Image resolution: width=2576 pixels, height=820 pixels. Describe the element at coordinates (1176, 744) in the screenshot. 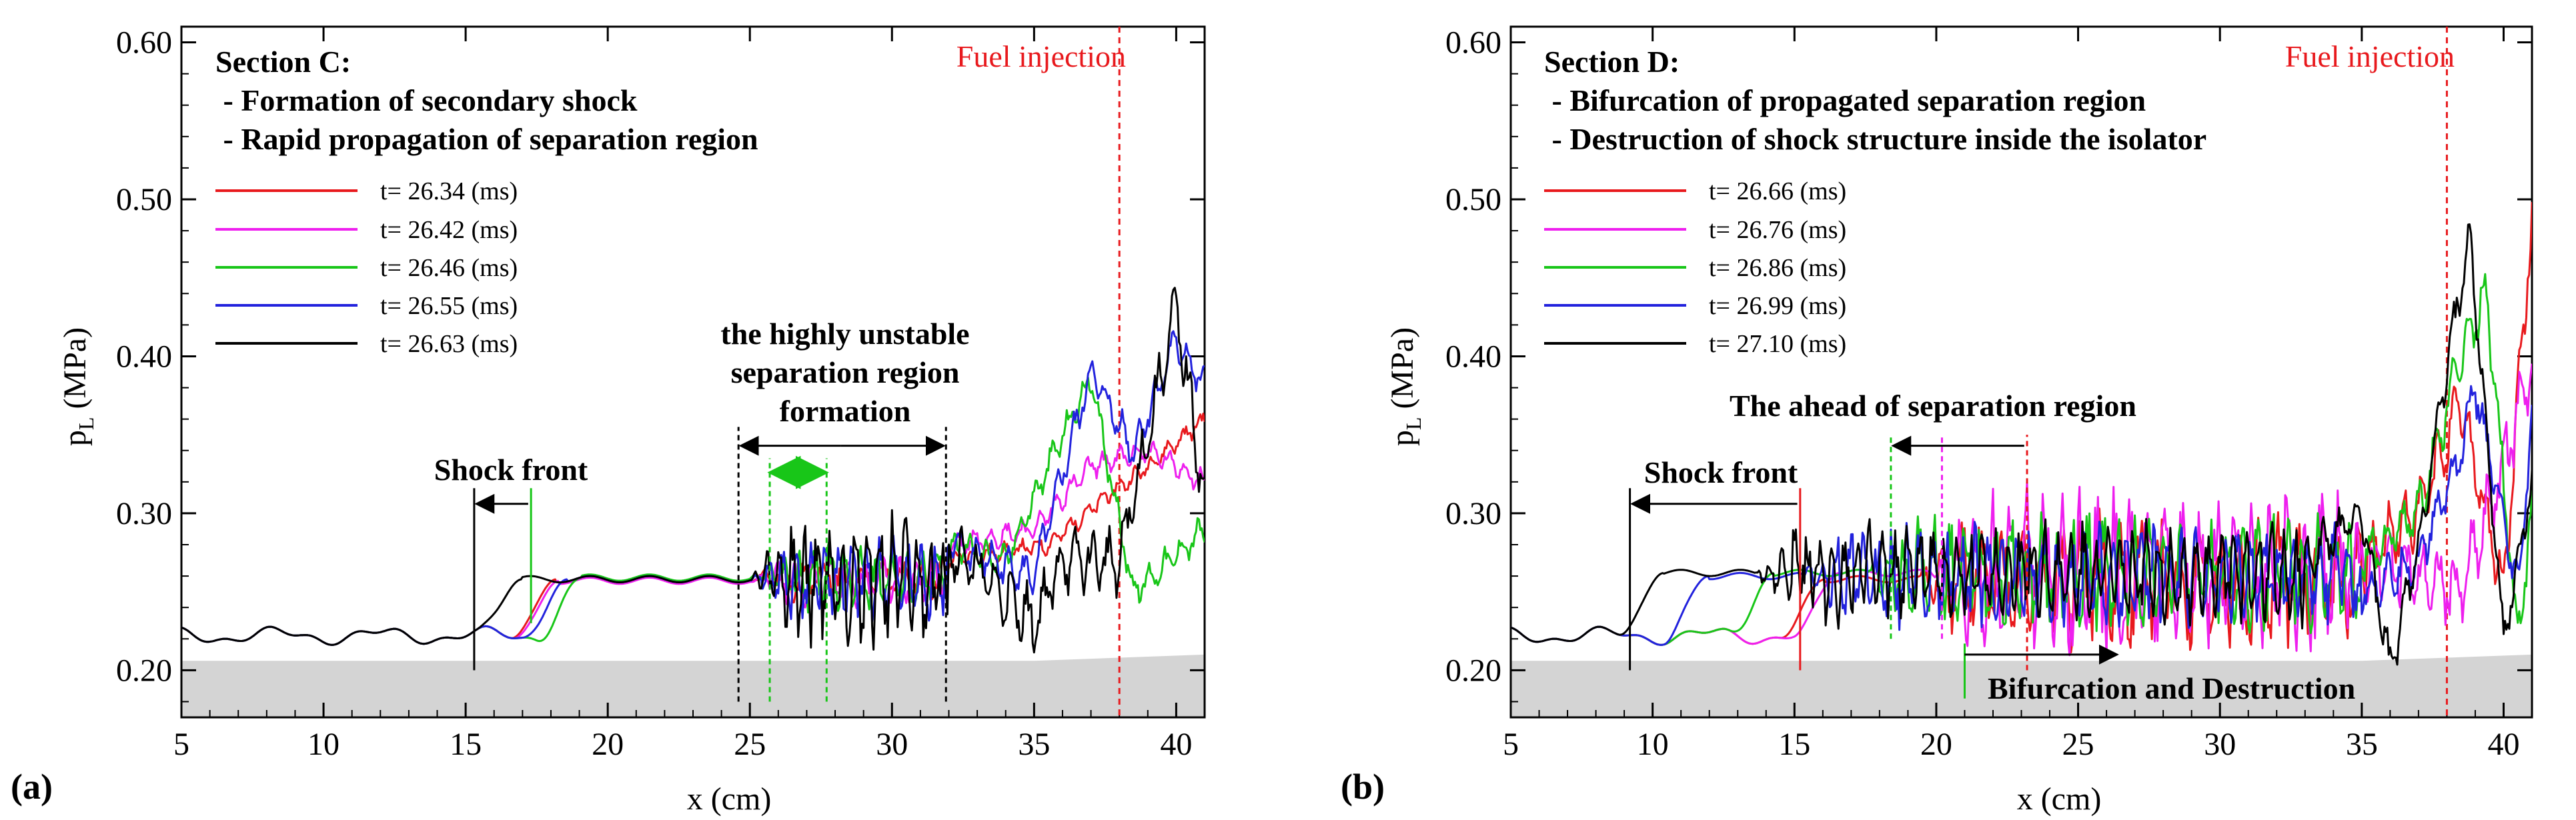

I see `panel-a-xtick-label-40: 40` at that location.